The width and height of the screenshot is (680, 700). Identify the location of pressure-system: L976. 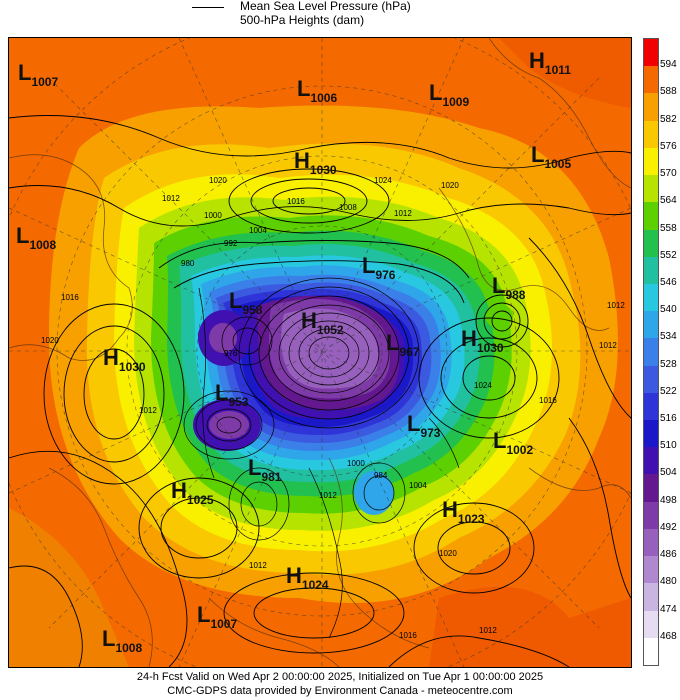
(379, 267).